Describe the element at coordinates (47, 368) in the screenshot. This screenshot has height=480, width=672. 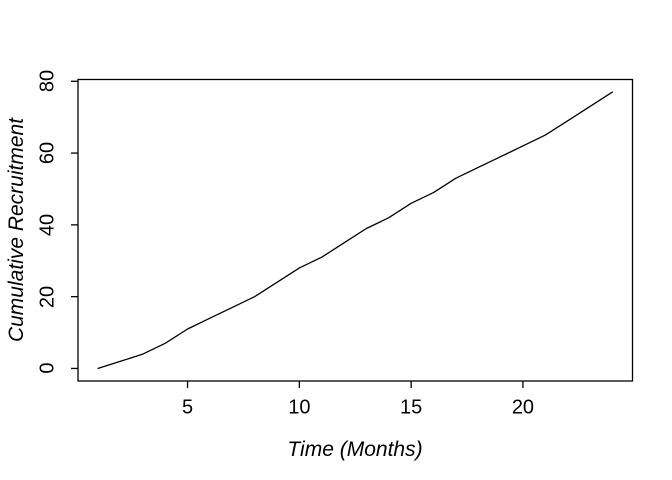
I see `y-tick-label: 0` at that location.